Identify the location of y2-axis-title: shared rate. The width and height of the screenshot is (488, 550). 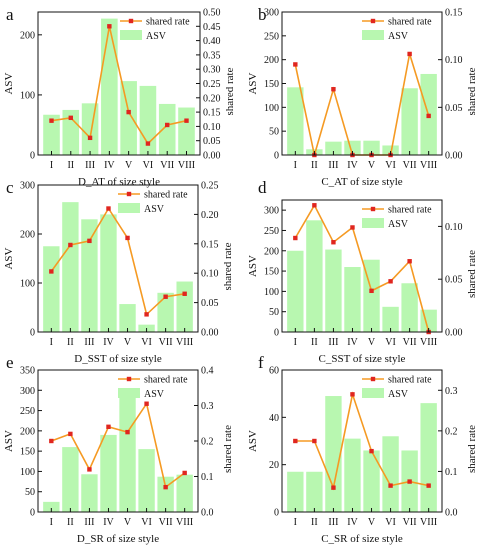
(472, 91).